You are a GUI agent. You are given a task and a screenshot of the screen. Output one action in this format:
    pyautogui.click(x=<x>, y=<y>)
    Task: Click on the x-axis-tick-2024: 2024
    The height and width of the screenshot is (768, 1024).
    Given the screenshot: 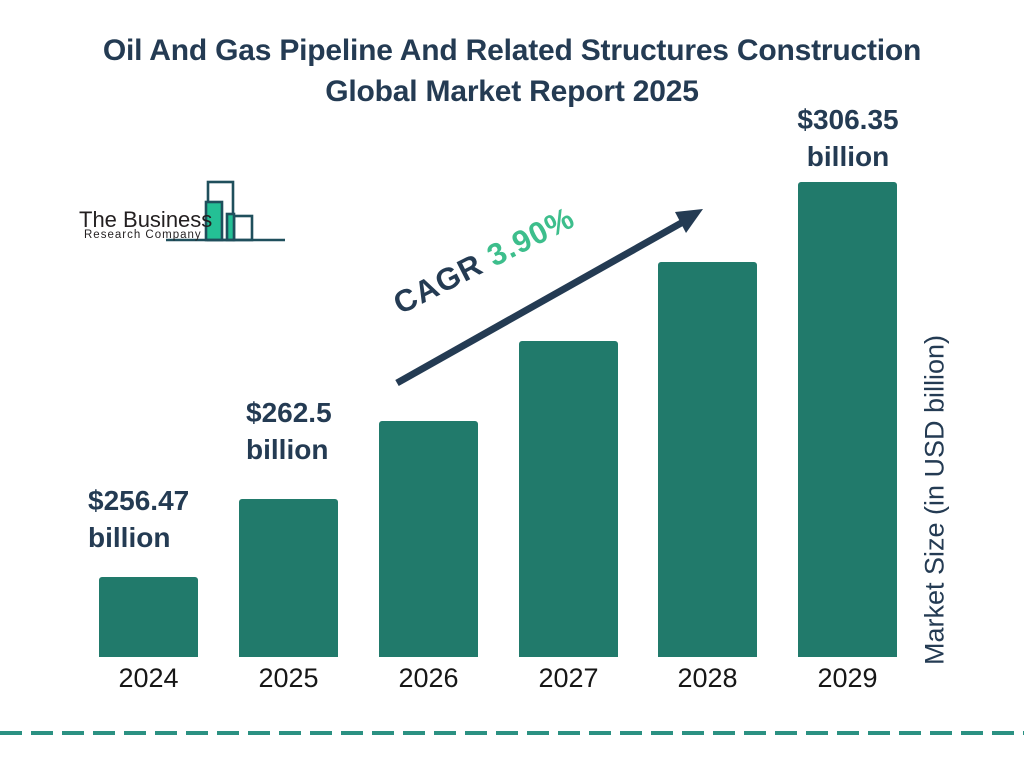 What is the action you would take?
    pyautogui.click(x=148, y=678)
    